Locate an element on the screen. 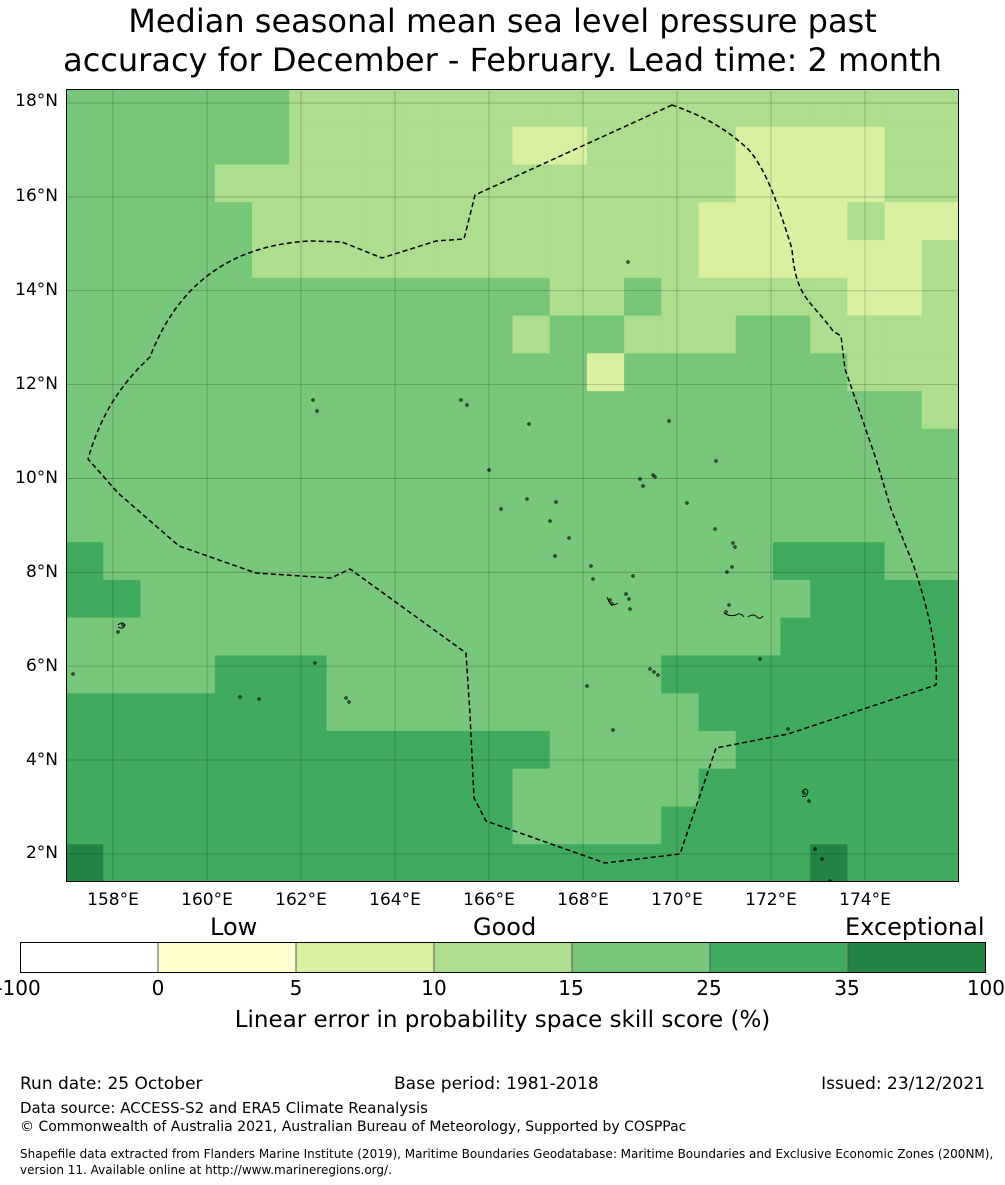 The height and width of the screenshot is (1185, 1005). colorbar-tick: 100 is located at coordinates (985, 988).